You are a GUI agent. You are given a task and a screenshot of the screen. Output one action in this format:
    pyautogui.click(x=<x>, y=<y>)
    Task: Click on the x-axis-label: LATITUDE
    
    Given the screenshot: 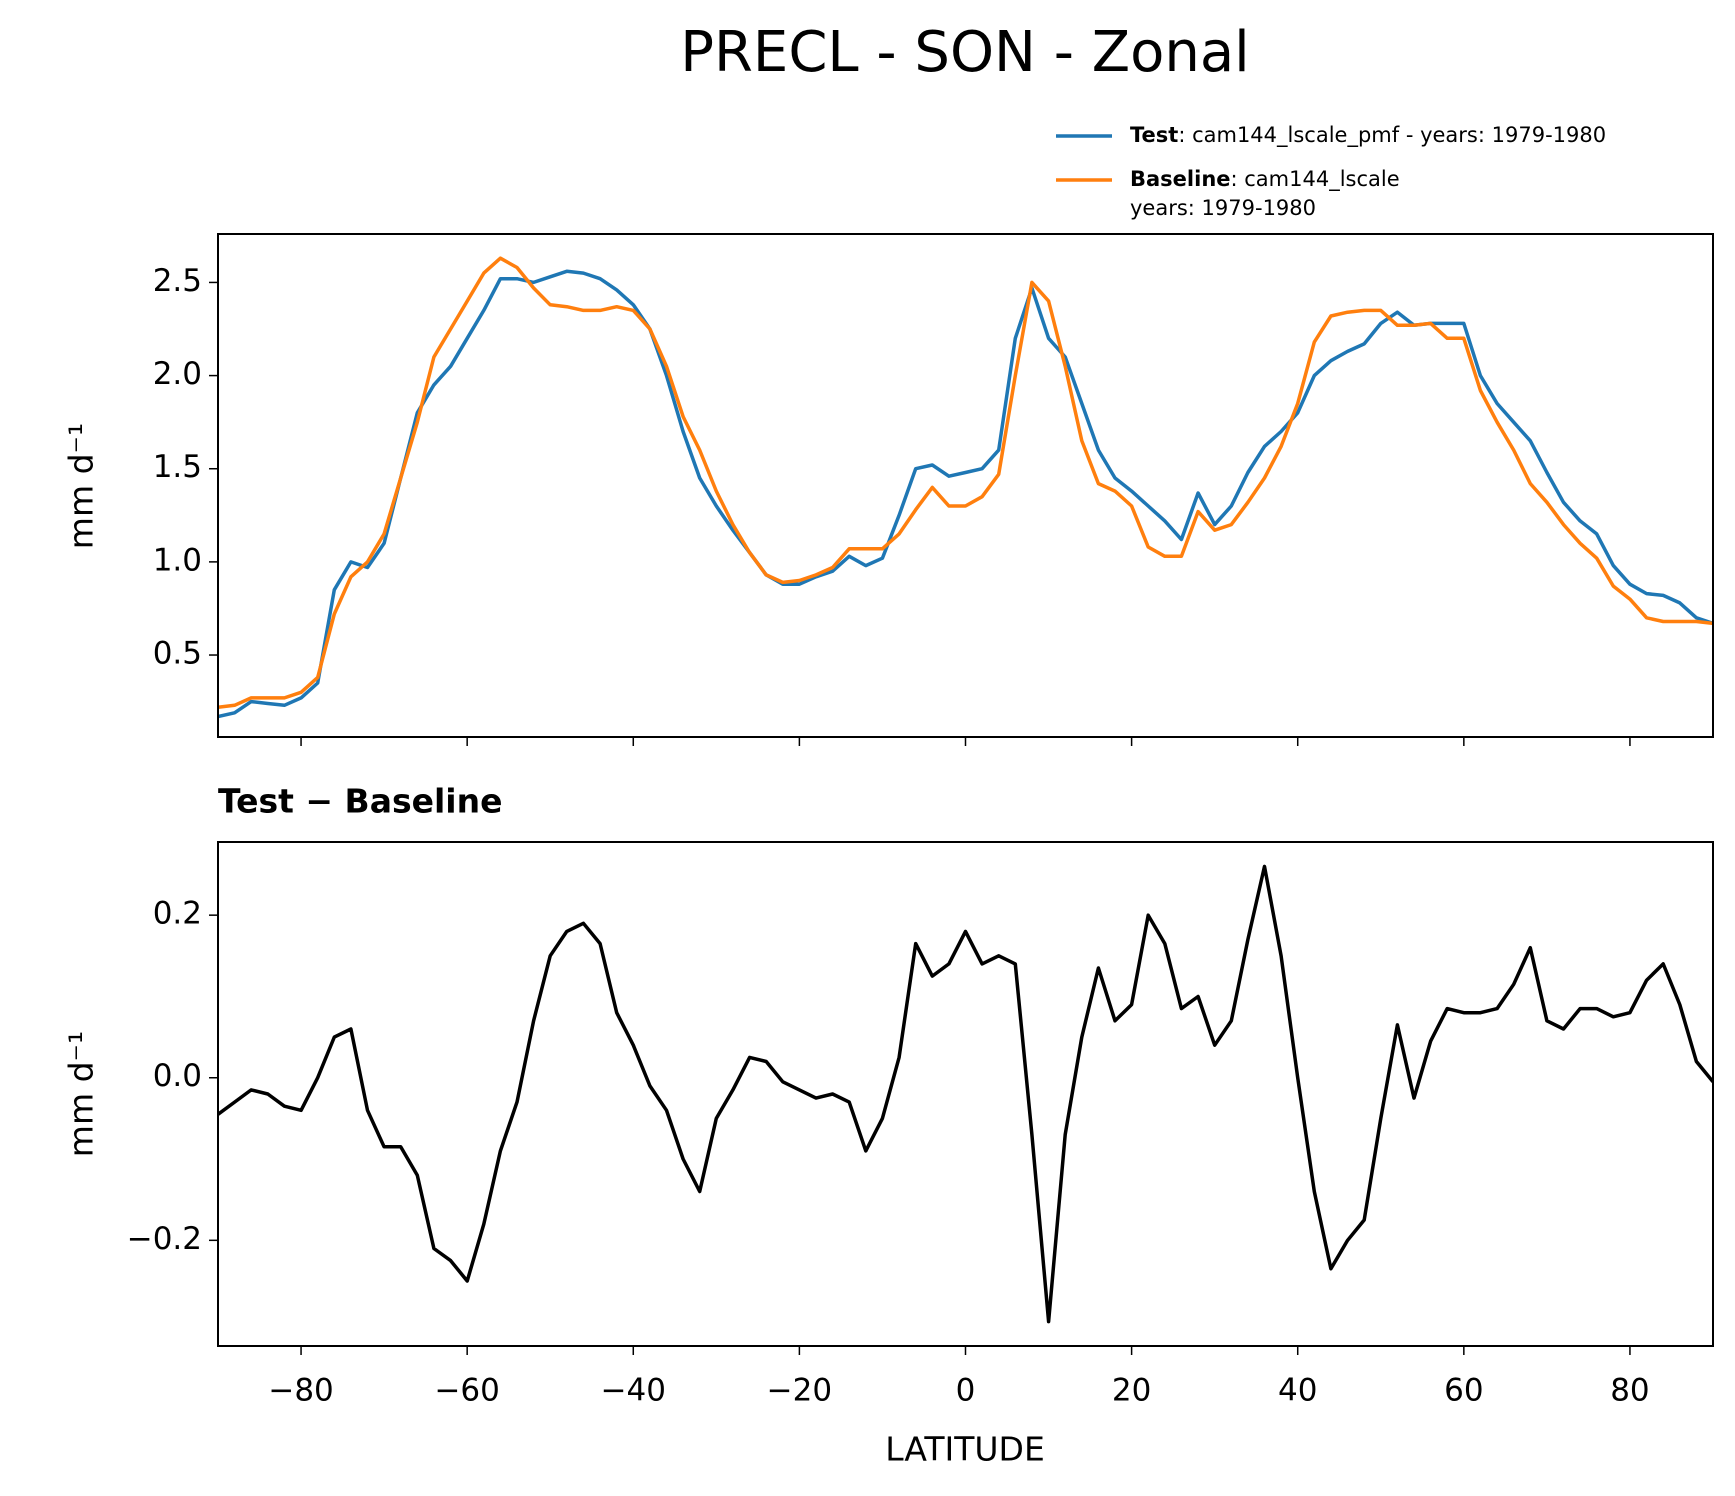 What is the action you would take?
    pyautogui.click(x=965, y=1449)
    